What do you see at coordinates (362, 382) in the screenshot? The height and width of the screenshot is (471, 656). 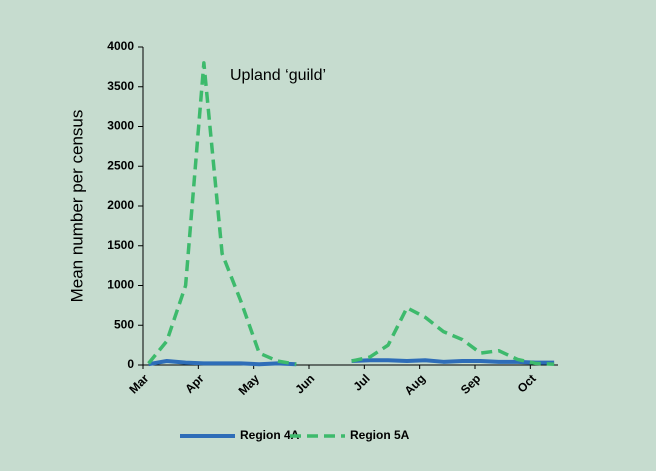 I see `x-tick-label: Jul` at bounding box center [362, 382].